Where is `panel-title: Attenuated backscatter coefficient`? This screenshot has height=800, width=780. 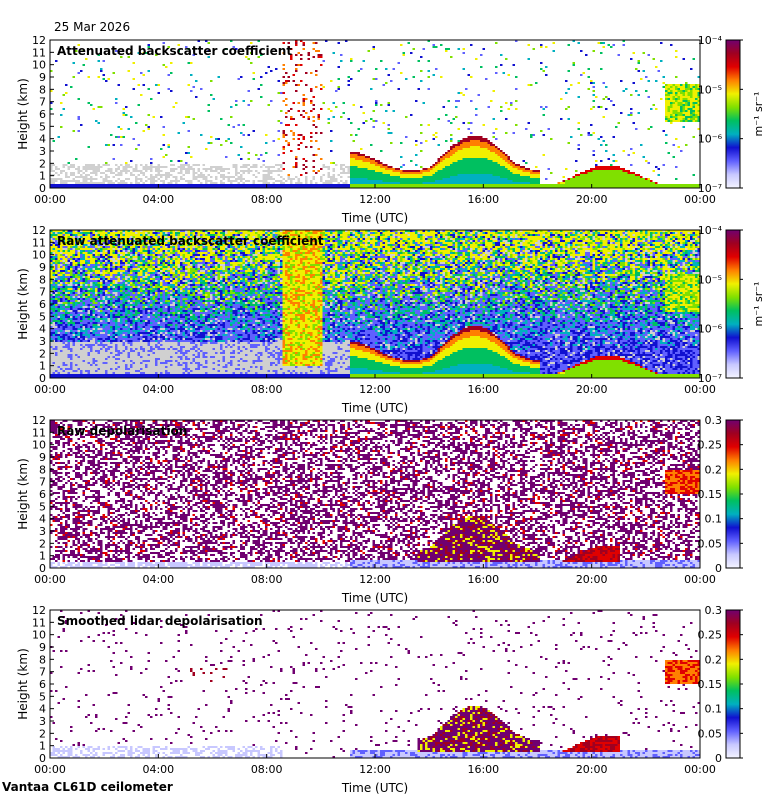
panel-title: Attenuated backscatter coefficient is located at coordinates (174, 51).